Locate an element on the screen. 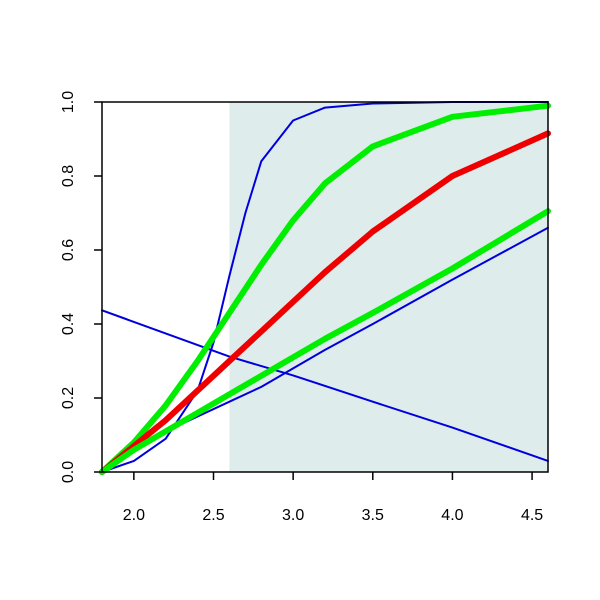 This screenshot has width=600, height=600. x-axis: 2.0 2.5 3.0 3.5 4.0 4.5 is located at coordinates (333, 498).